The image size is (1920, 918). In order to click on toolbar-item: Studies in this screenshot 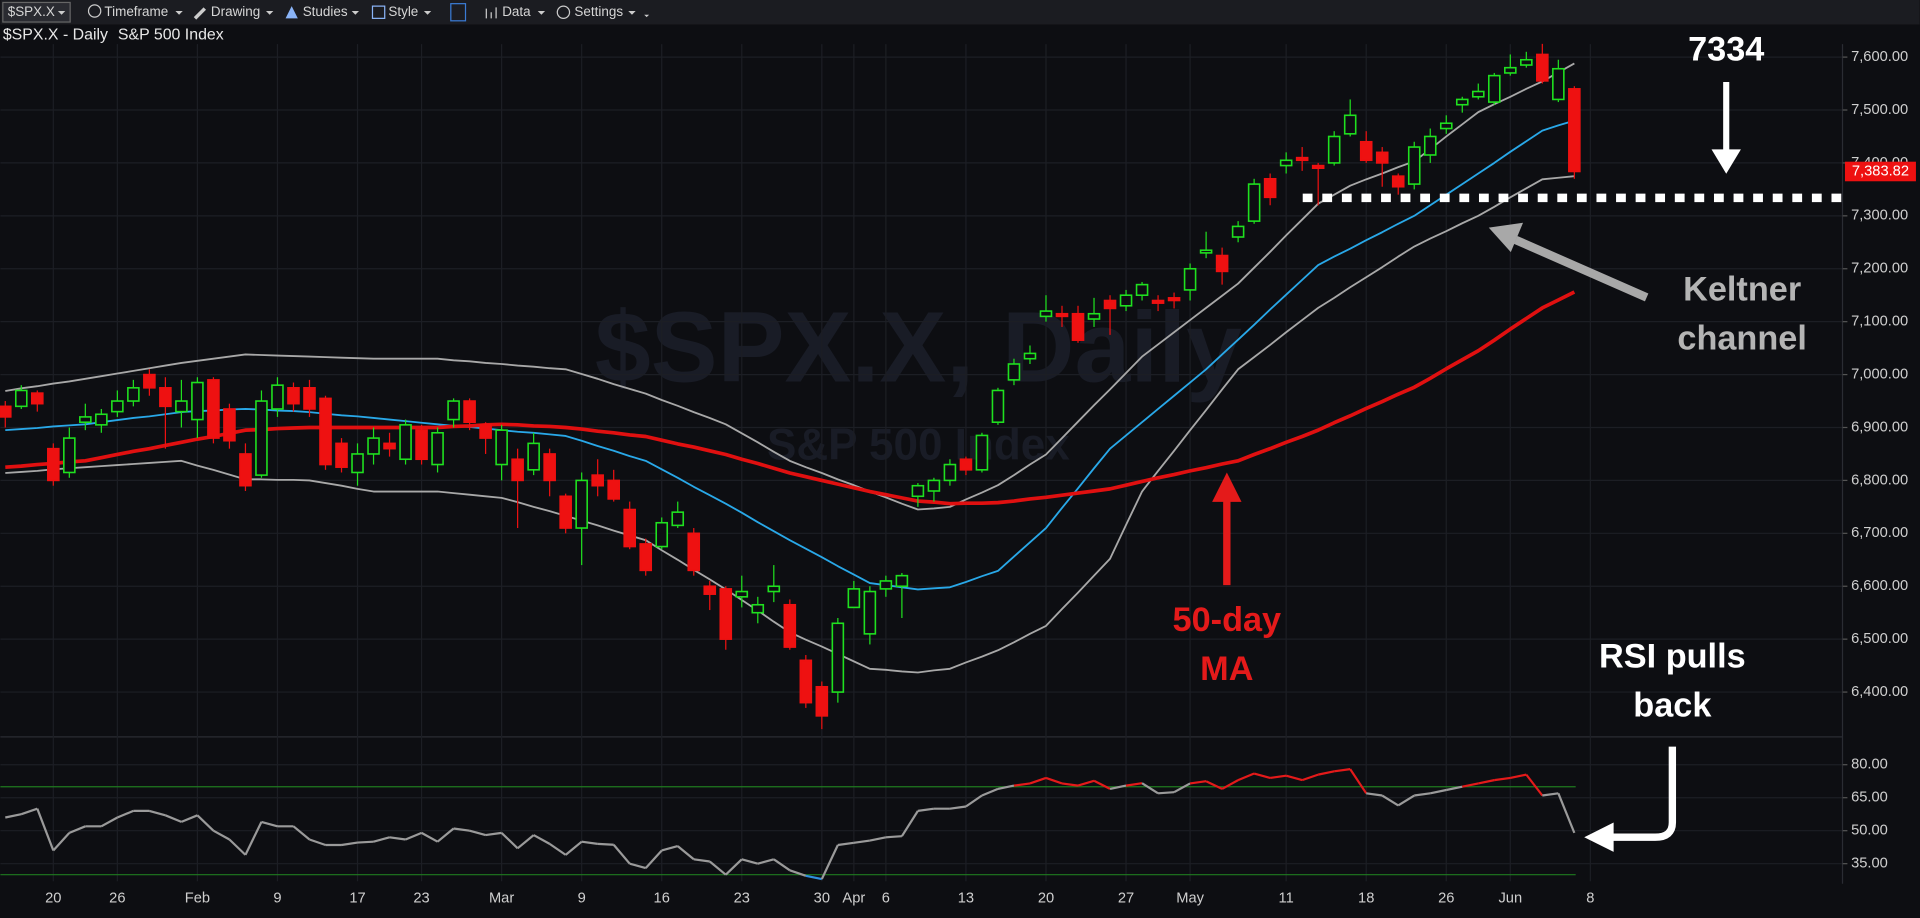, I will do `click(325, 11)`.